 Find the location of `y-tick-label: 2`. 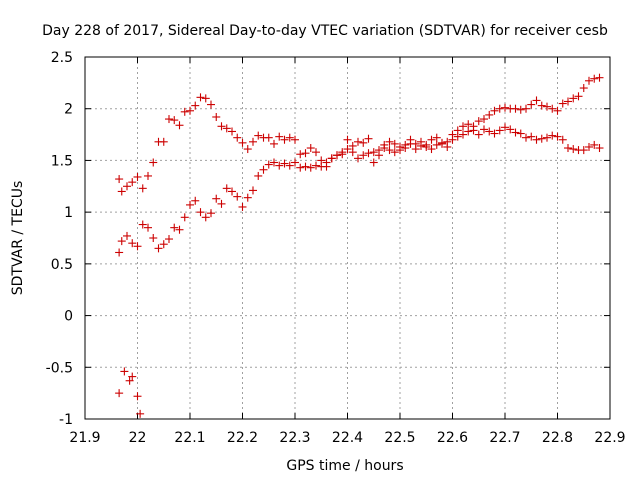

y-tick-label: 2 is located at coordinates (68, 110).